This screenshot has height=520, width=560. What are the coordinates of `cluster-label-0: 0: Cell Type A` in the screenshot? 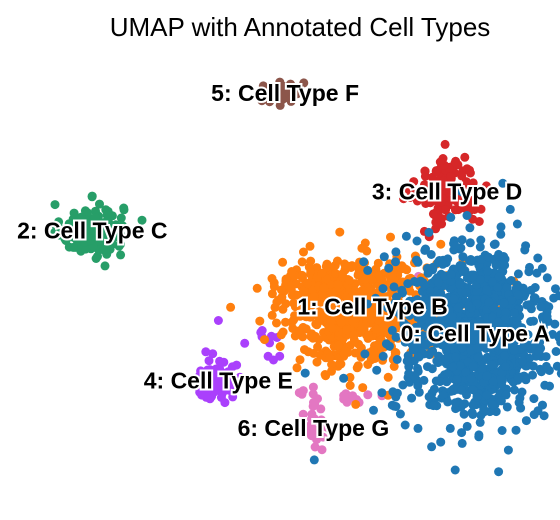 It's located at (476, 333).